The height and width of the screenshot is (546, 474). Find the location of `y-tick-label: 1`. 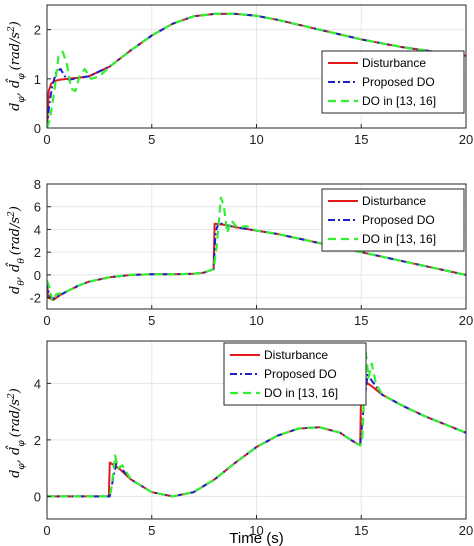

y-tick-label: 1 is located at coordinates (37, 79).